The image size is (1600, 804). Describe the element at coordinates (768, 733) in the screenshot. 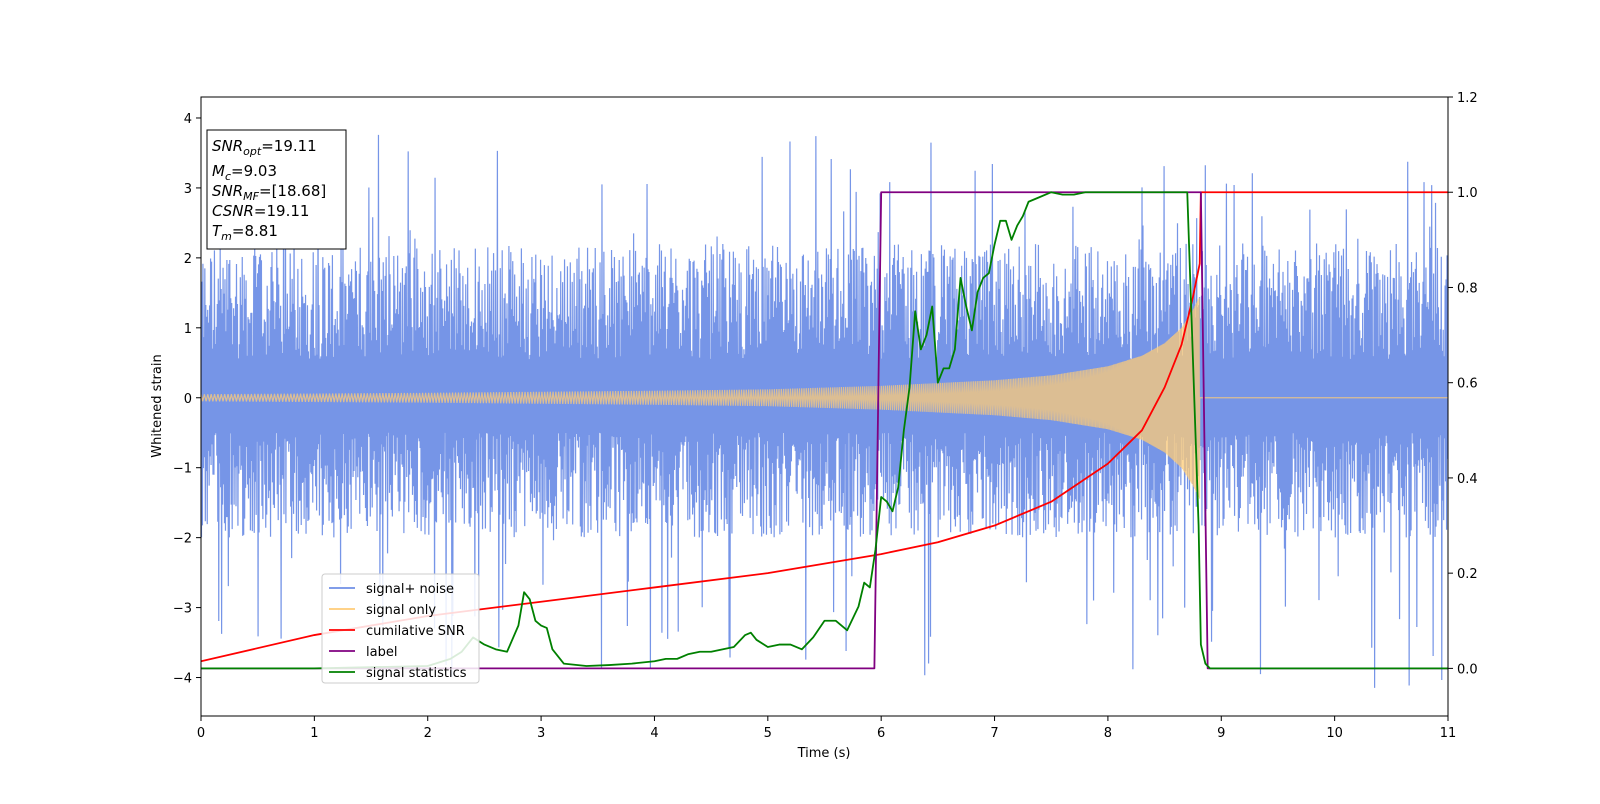

I see `x-tick-label-5: 5` at that location.